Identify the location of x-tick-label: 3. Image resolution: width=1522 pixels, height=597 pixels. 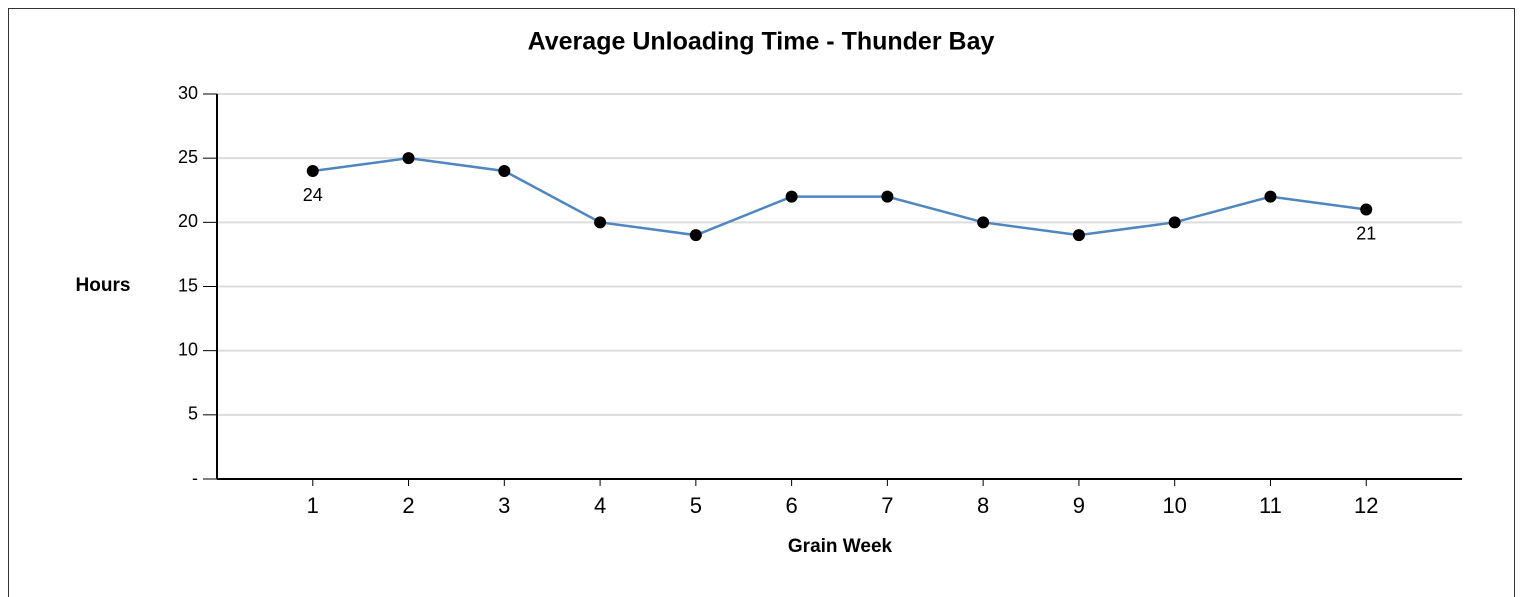
(504, 505).